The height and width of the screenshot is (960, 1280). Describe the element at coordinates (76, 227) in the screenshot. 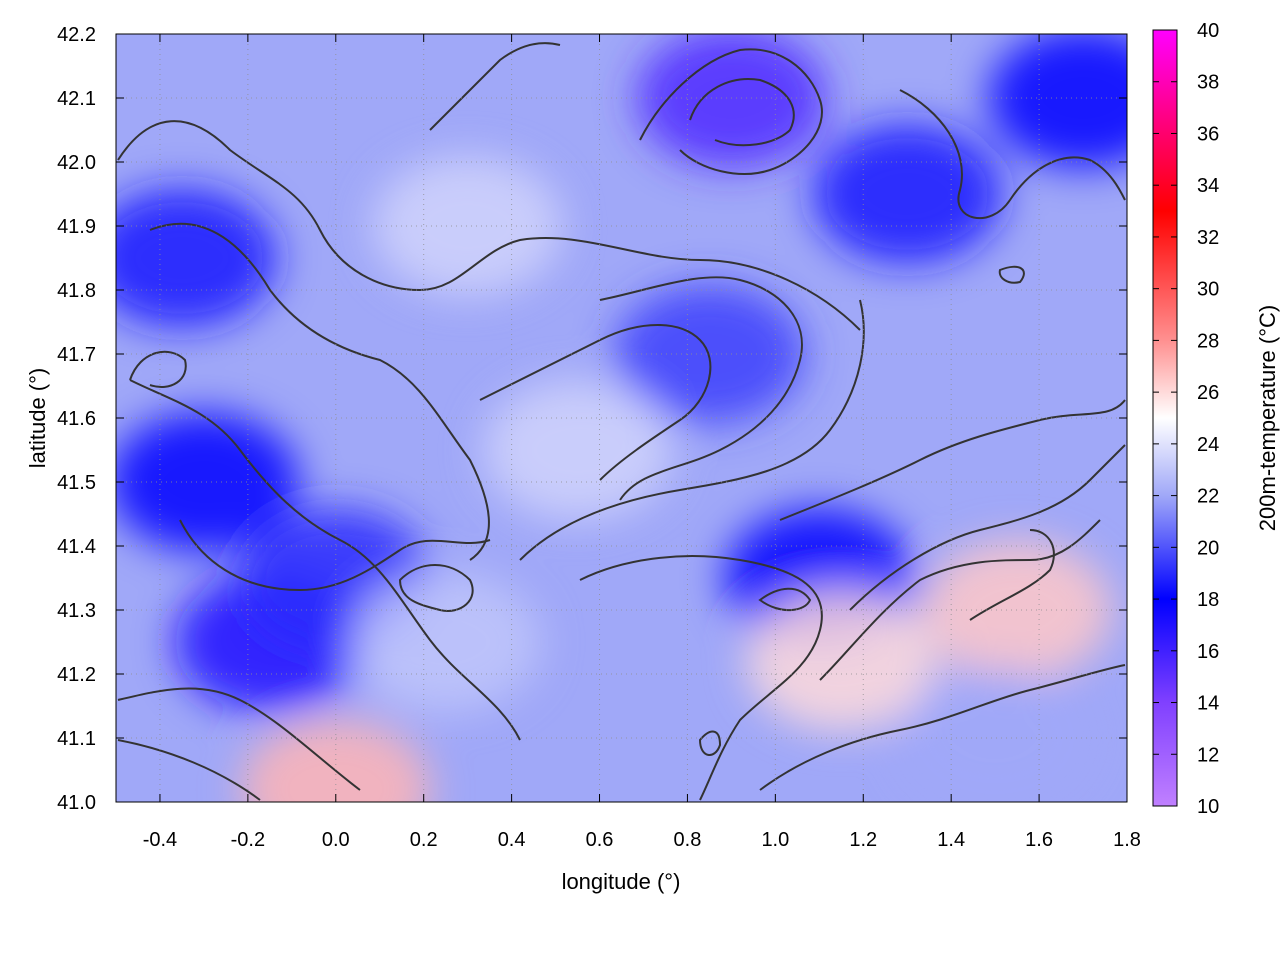

I see `y-tick-label: 41.9` at that location.